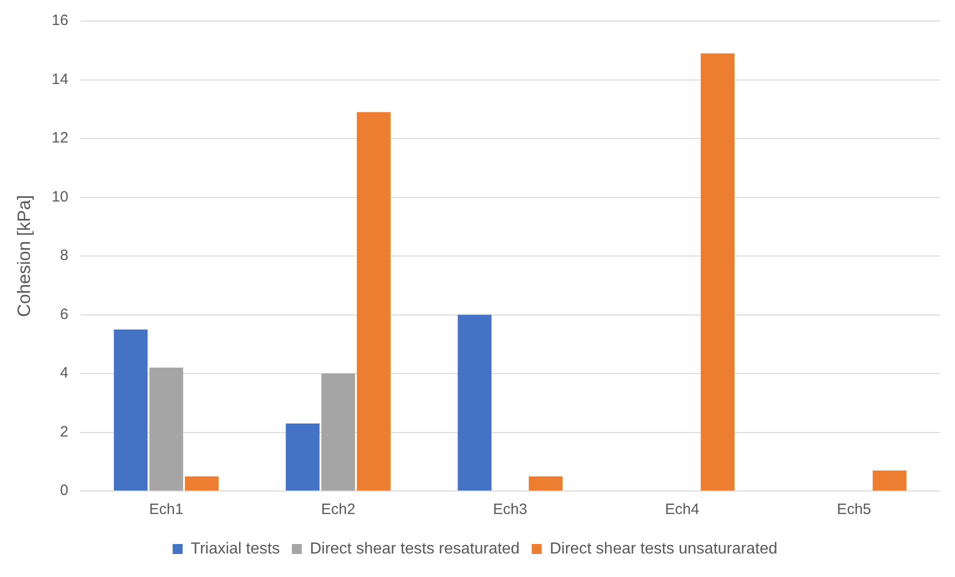 This screenshot has width=955, height=577. I want to click on x-tick-label: Ech5, so click(854, 509).